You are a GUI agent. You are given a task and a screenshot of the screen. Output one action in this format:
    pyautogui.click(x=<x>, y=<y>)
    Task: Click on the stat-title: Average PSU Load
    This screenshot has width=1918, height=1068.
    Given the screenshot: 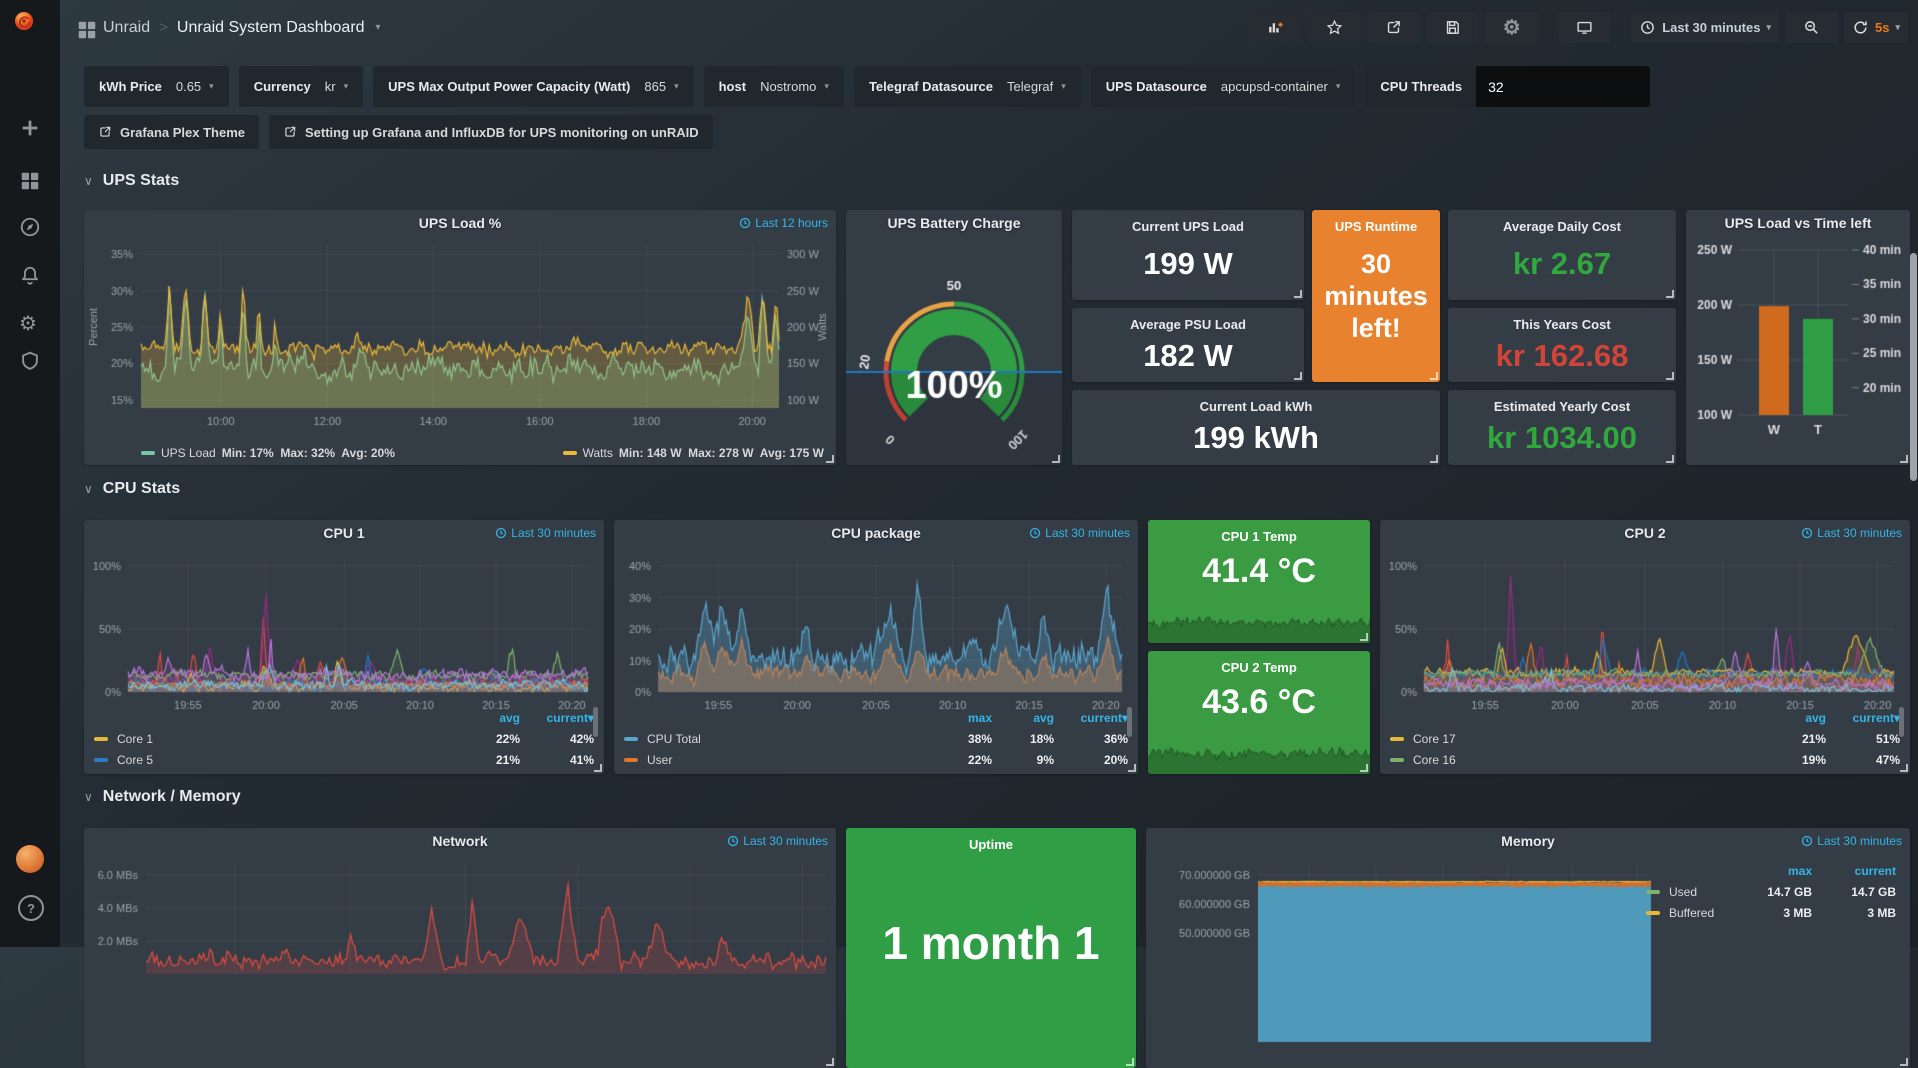 What is the action you would take?
    pyautogui.click(x=1188, y=324)
    